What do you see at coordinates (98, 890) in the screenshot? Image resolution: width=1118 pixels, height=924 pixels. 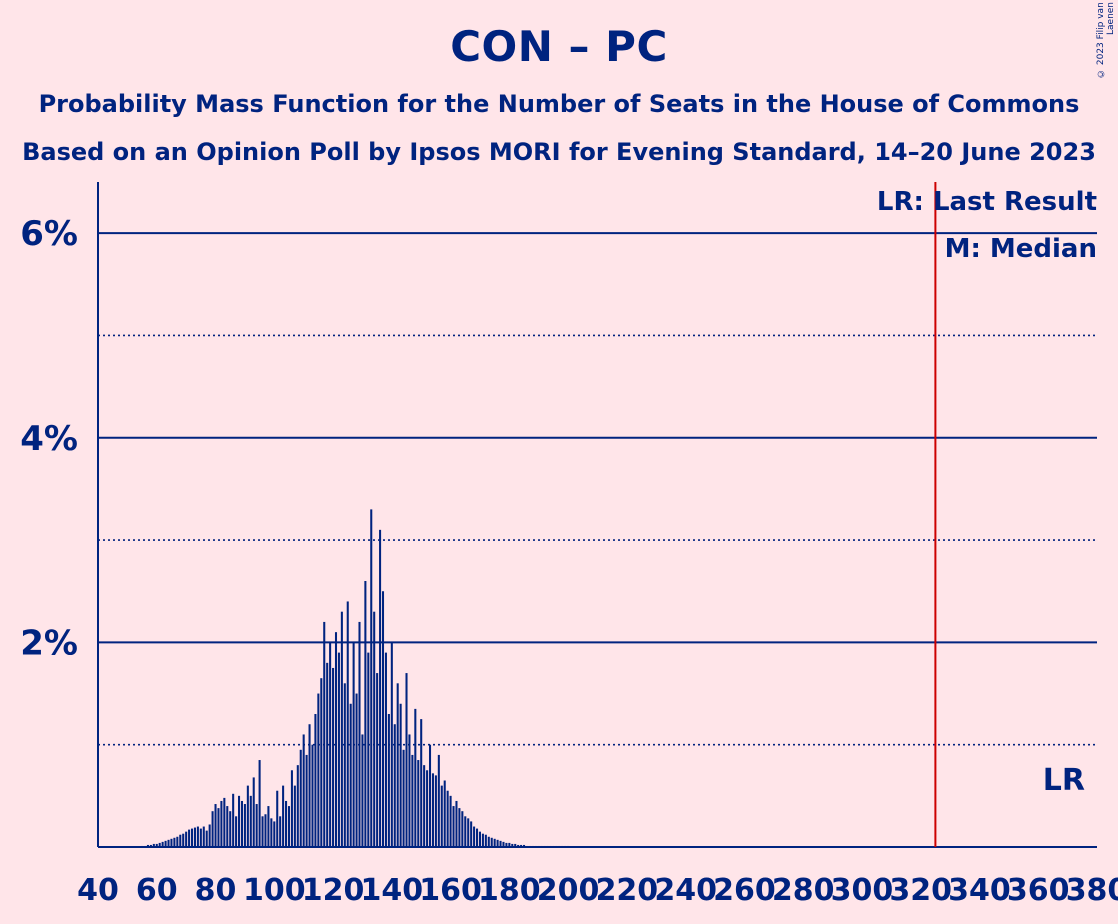 I see `x-tick-label: 40` at bounding box center [98, 890].